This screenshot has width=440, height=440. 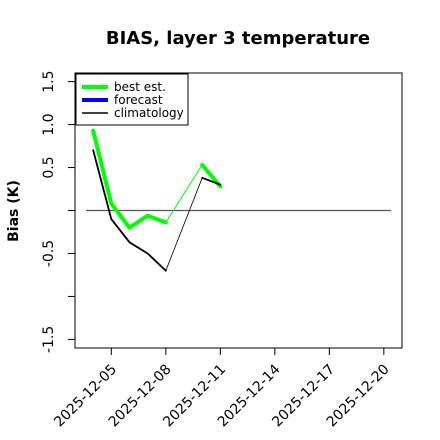 What do you see at coordinates (49, 81) in the screenshot?
I see `y-tick-label: 1.5` at bounding box center [49, 81].